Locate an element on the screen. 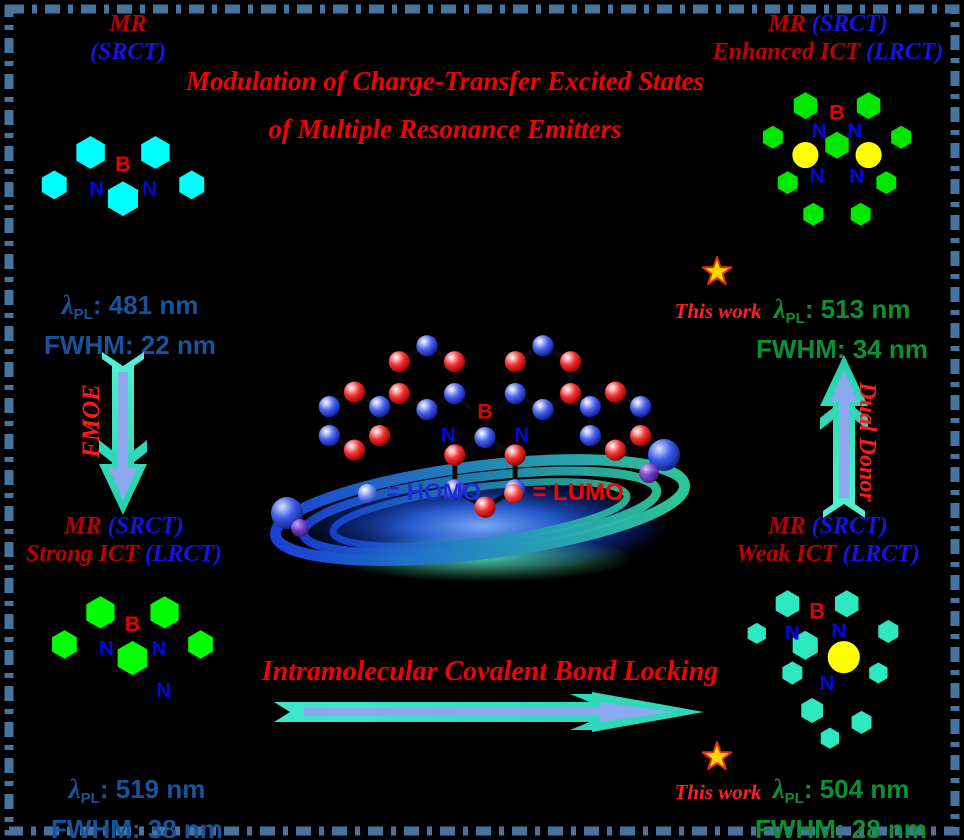 The image size is (964, 840). fwhm-bottom-left: FWHM: 38 nm is located at coordinates (137, 827).